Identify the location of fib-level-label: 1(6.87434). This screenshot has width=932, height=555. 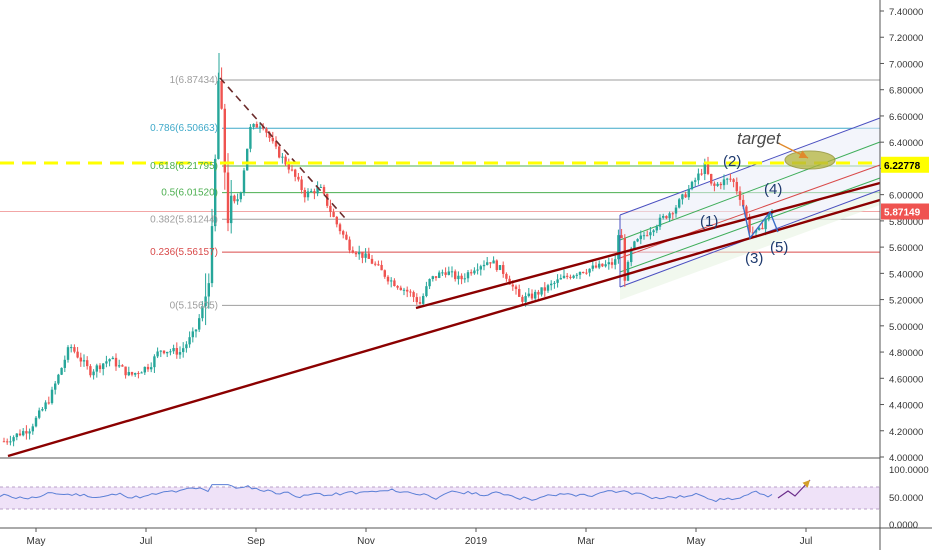
(194, 80).